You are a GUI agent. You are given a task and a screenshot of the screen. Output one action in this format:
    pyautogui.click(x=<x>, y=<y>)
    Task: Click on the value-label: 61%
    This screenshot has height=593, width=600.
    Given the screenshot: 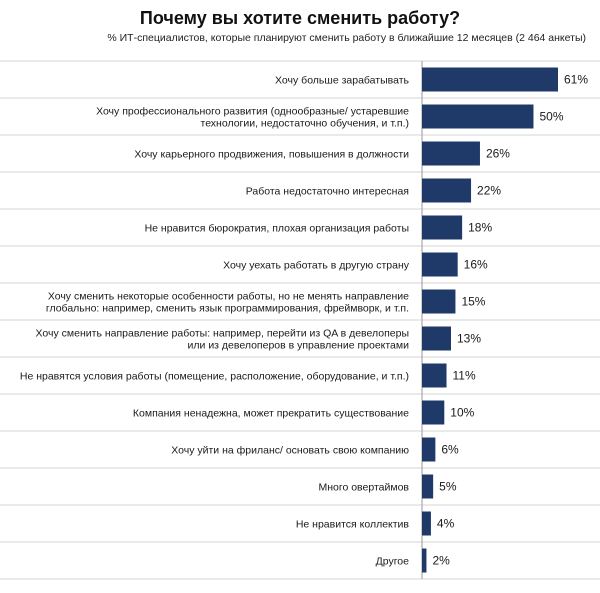 What is the action you would take?
    pyautogui.click(x=576, y=80)
    